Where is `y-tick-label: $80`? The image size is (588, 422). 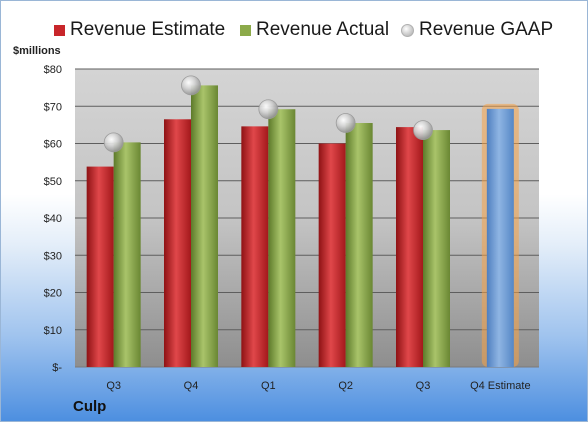 y-tick-label: $80 is located at coordinates (53, 70).